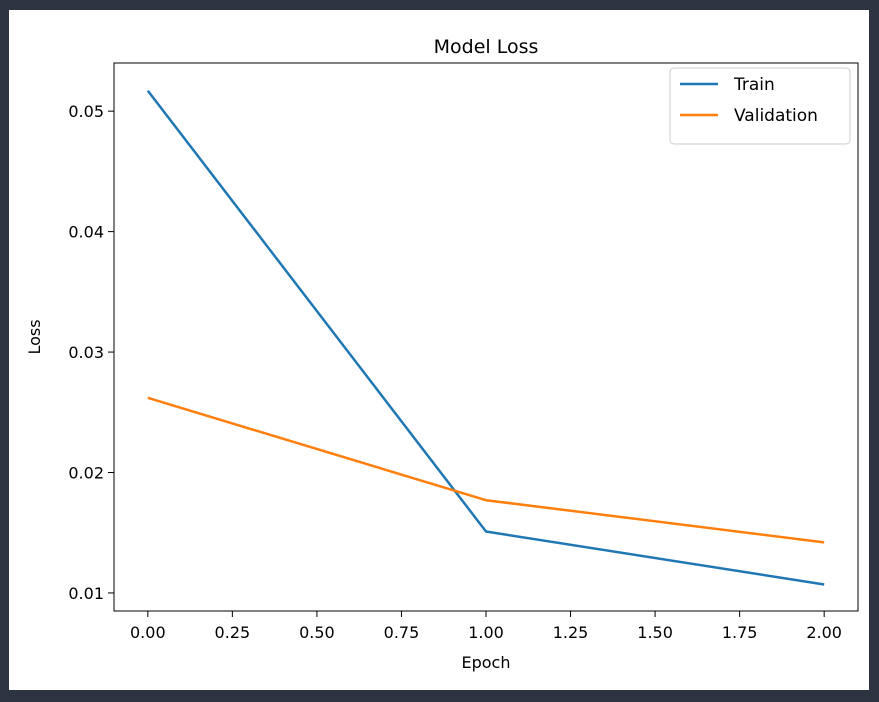 The width and height of the screenshot is (879, 702). What do you see at coordinates (148, 632) in the screenshot?
I see `x-tick-label: 0.00` at bounding box center [148, 632].